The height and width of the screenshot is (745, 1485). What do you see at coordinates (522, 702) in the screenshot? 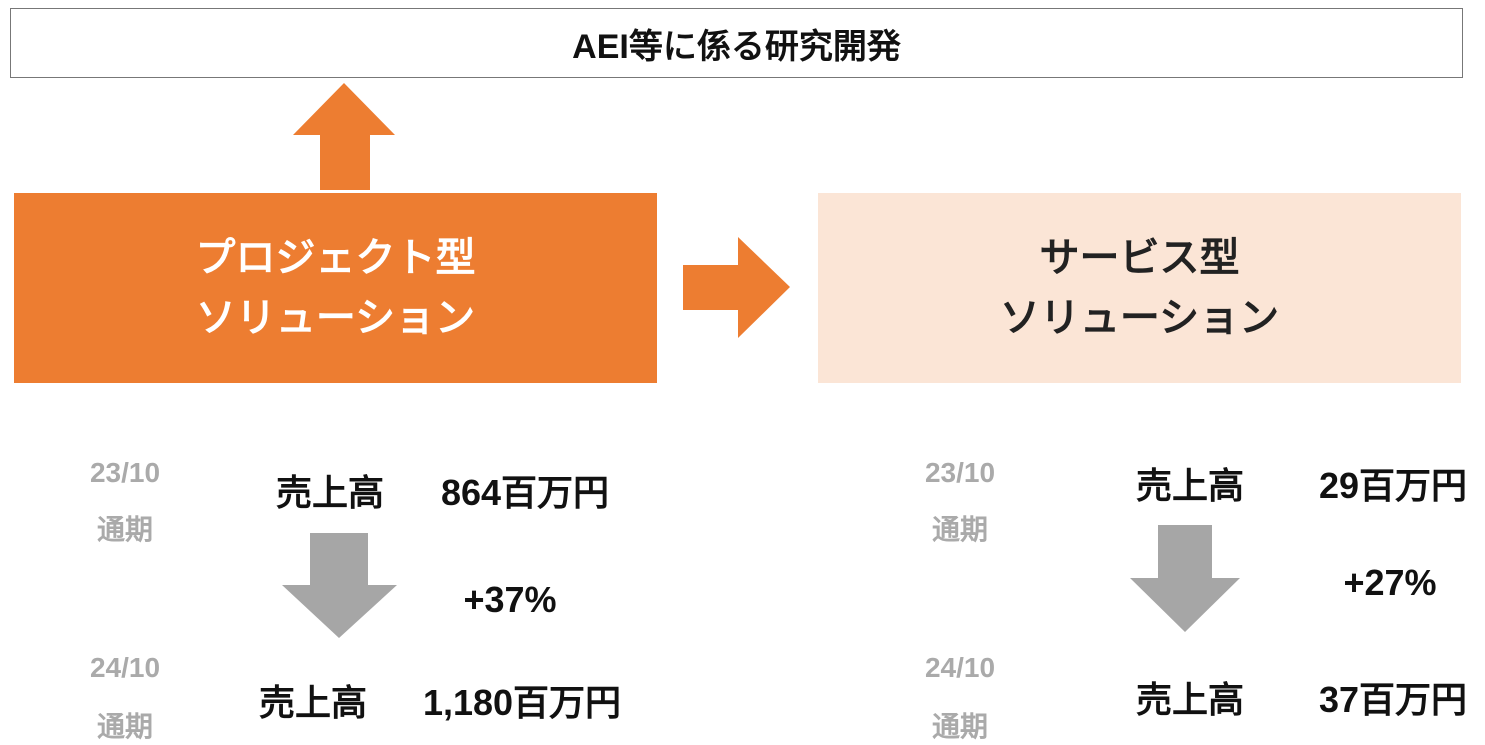
I see `amount: 1,180百万円` at bounding box center [522, 702].